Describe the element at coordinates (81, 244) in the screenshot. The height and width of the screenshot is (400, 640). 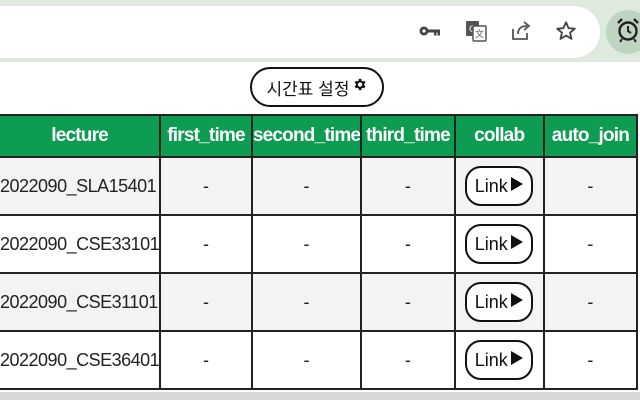
I see `lecture-cell: 2022090_CSE33101` at that location.